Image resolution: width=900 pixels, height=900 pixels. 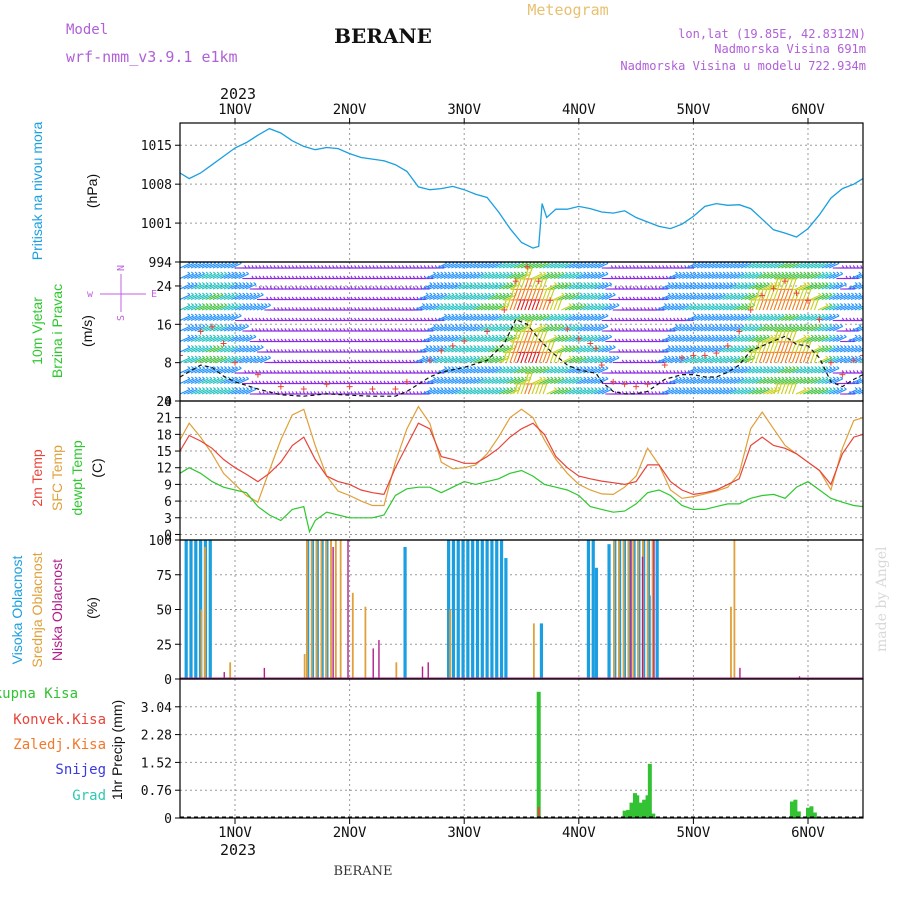 What do you see at coordinates (87, 30) in the screenshot?
I see `model-label: Model` at bounding box center [87, 30].